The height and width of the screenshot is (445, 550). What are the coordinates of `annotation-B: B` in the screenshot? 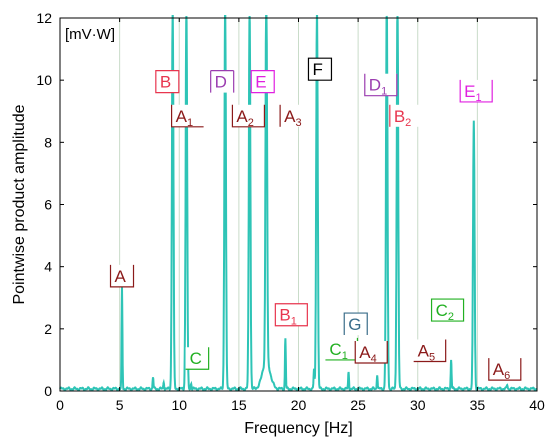 It's located at (167, 82).